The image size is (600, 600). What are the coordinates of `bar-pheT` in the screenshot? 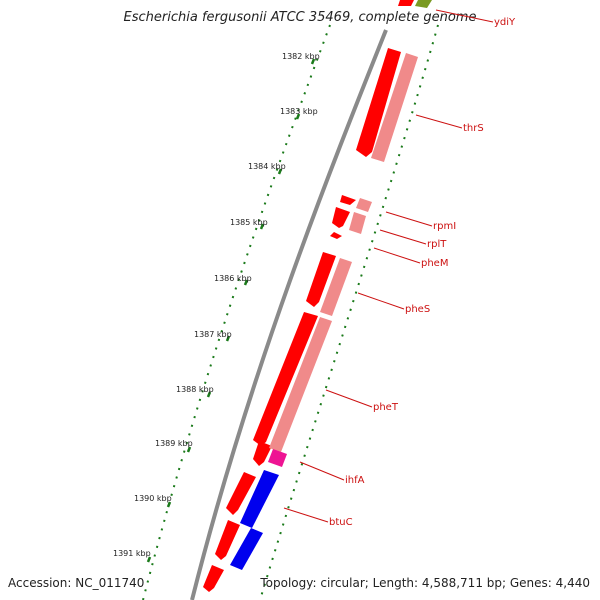 It's located at (300, 384).